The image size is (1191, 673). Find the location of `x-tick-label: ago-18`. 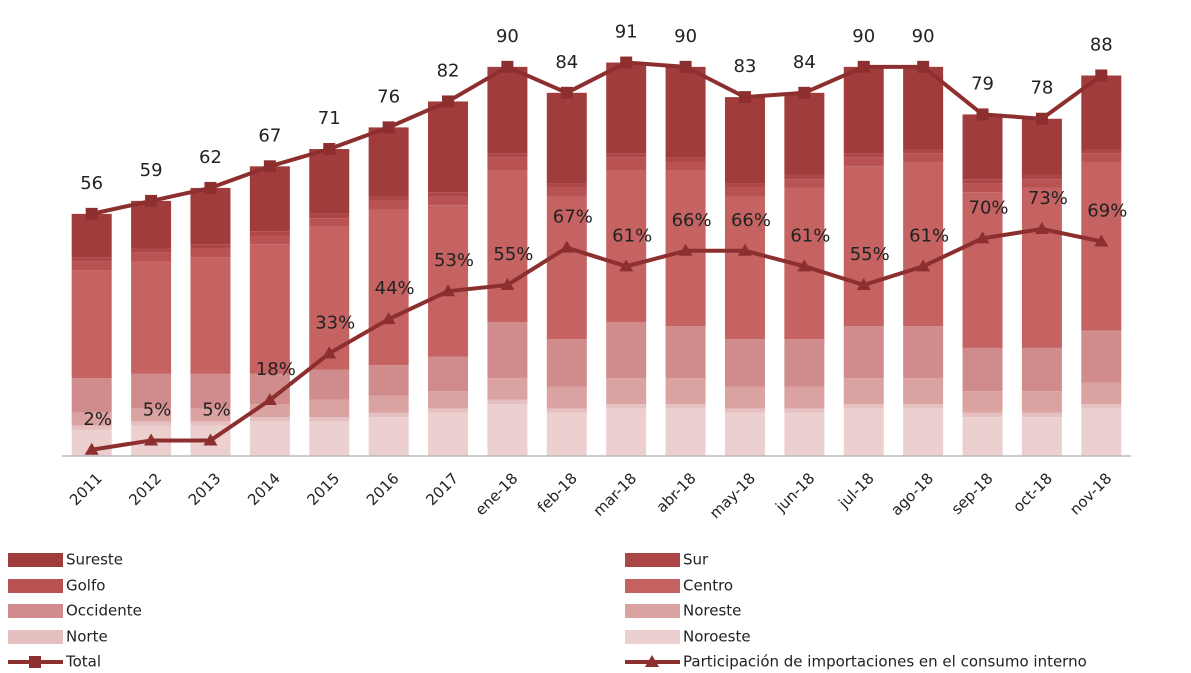

x-tick-label: ago-18 is located at coordinates (912, 494).